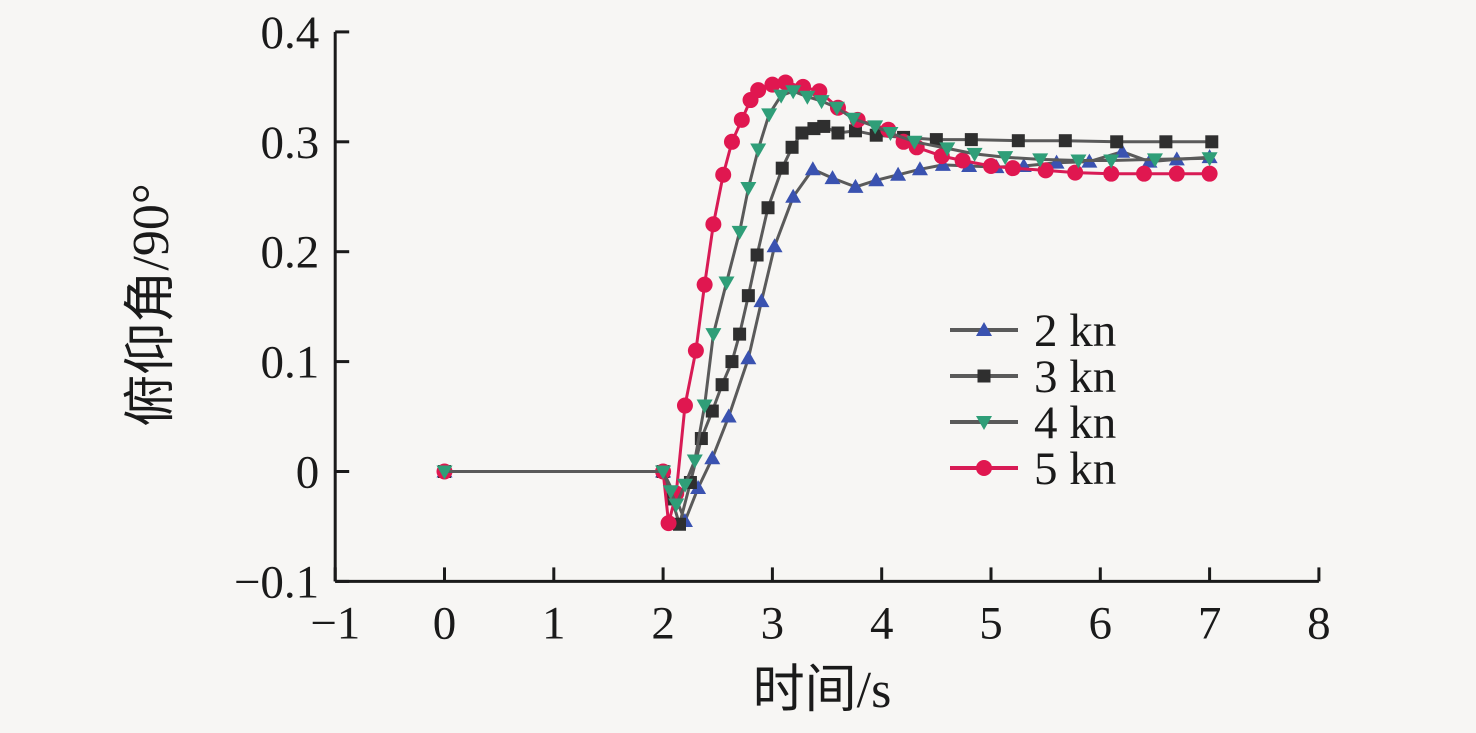 This screenshot has height=733, width=1476. What do you see at coordinates (445, 623) in the screenshot?
I see `x-tick-label: 0` at bounding box center [445, 623].